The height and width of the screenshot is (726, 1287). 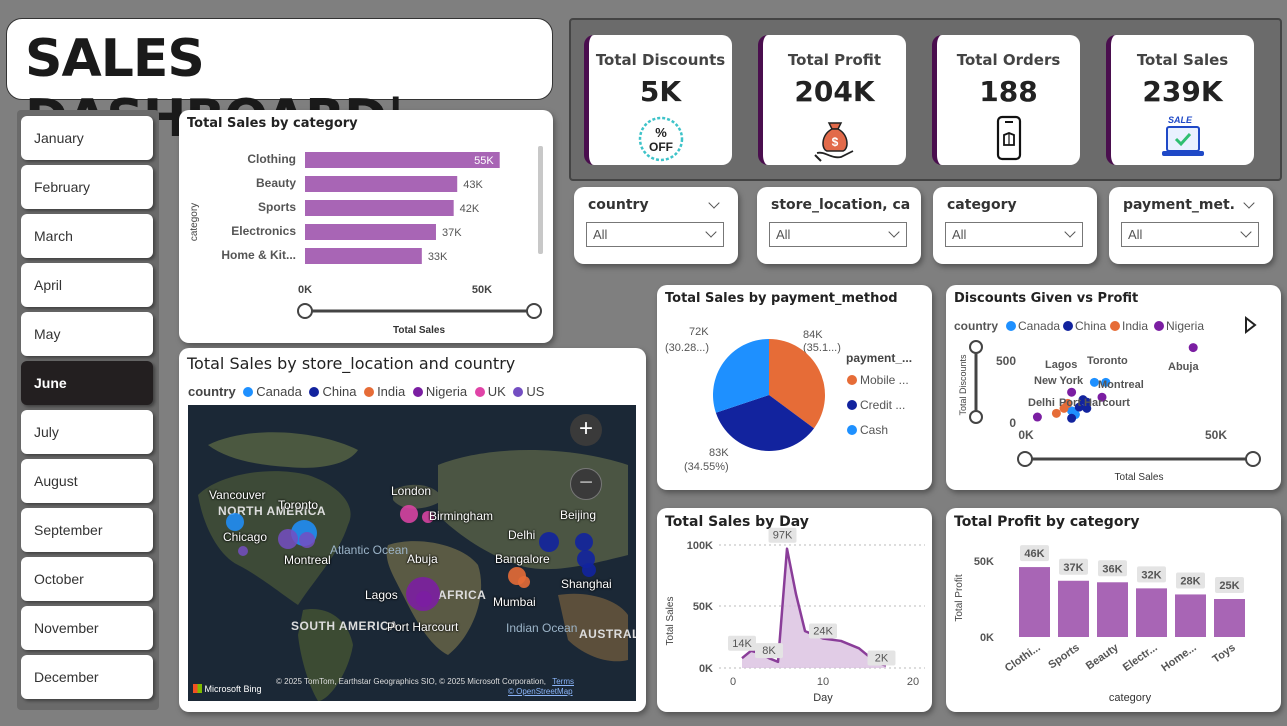 I want to click on month-button: November, so click(x=87, y=628).